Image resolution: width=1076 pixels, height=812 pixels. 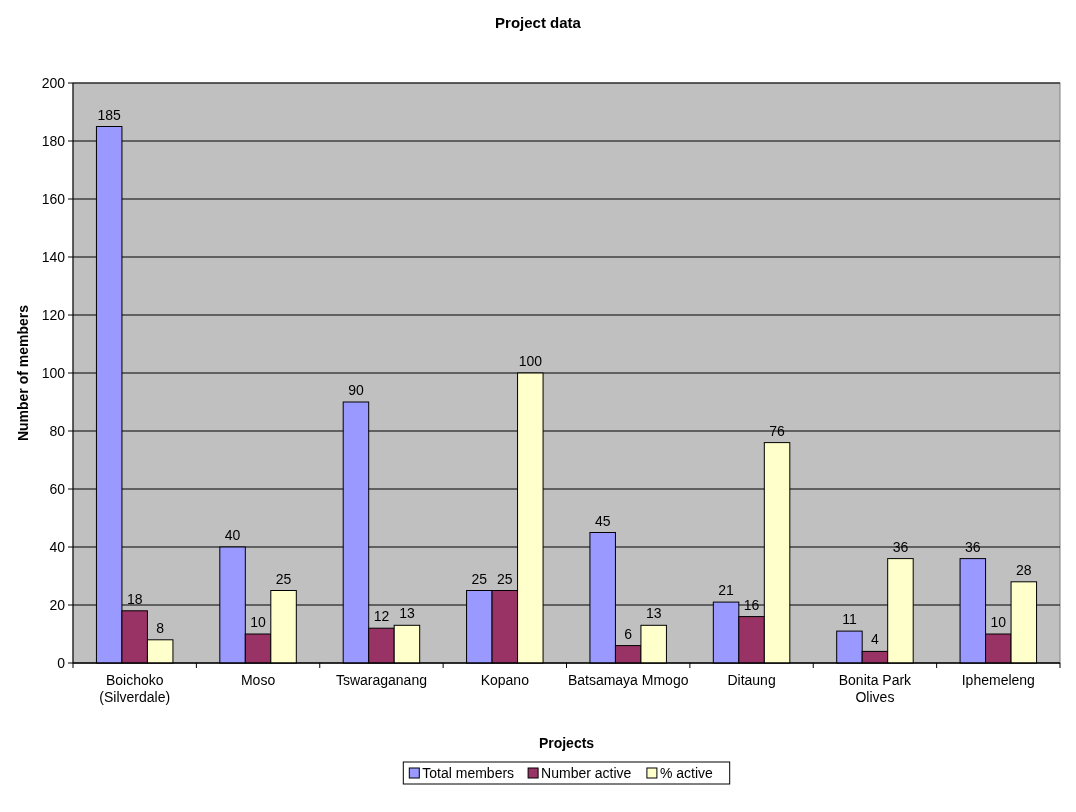 I want to click on y-tick-label: 80, so click(x=57, y=430).